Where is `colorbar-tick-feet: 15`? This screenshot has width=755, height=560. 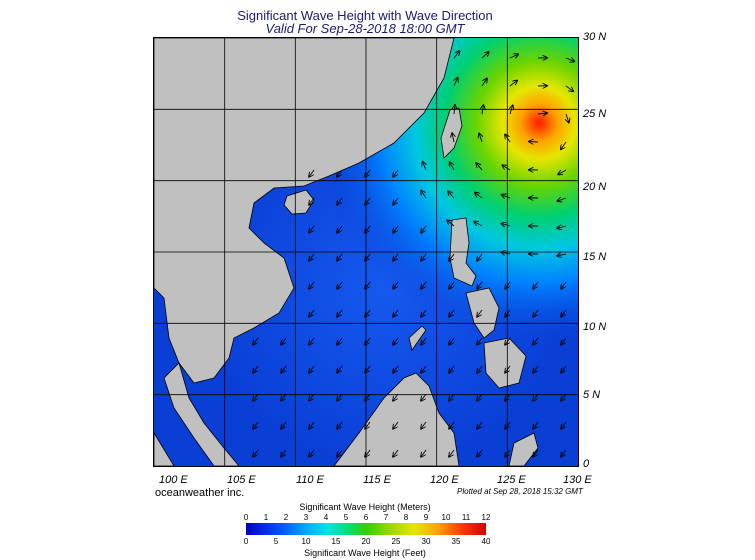 colorbar-tick-feet: 15 is located at coordinates (336, 541).